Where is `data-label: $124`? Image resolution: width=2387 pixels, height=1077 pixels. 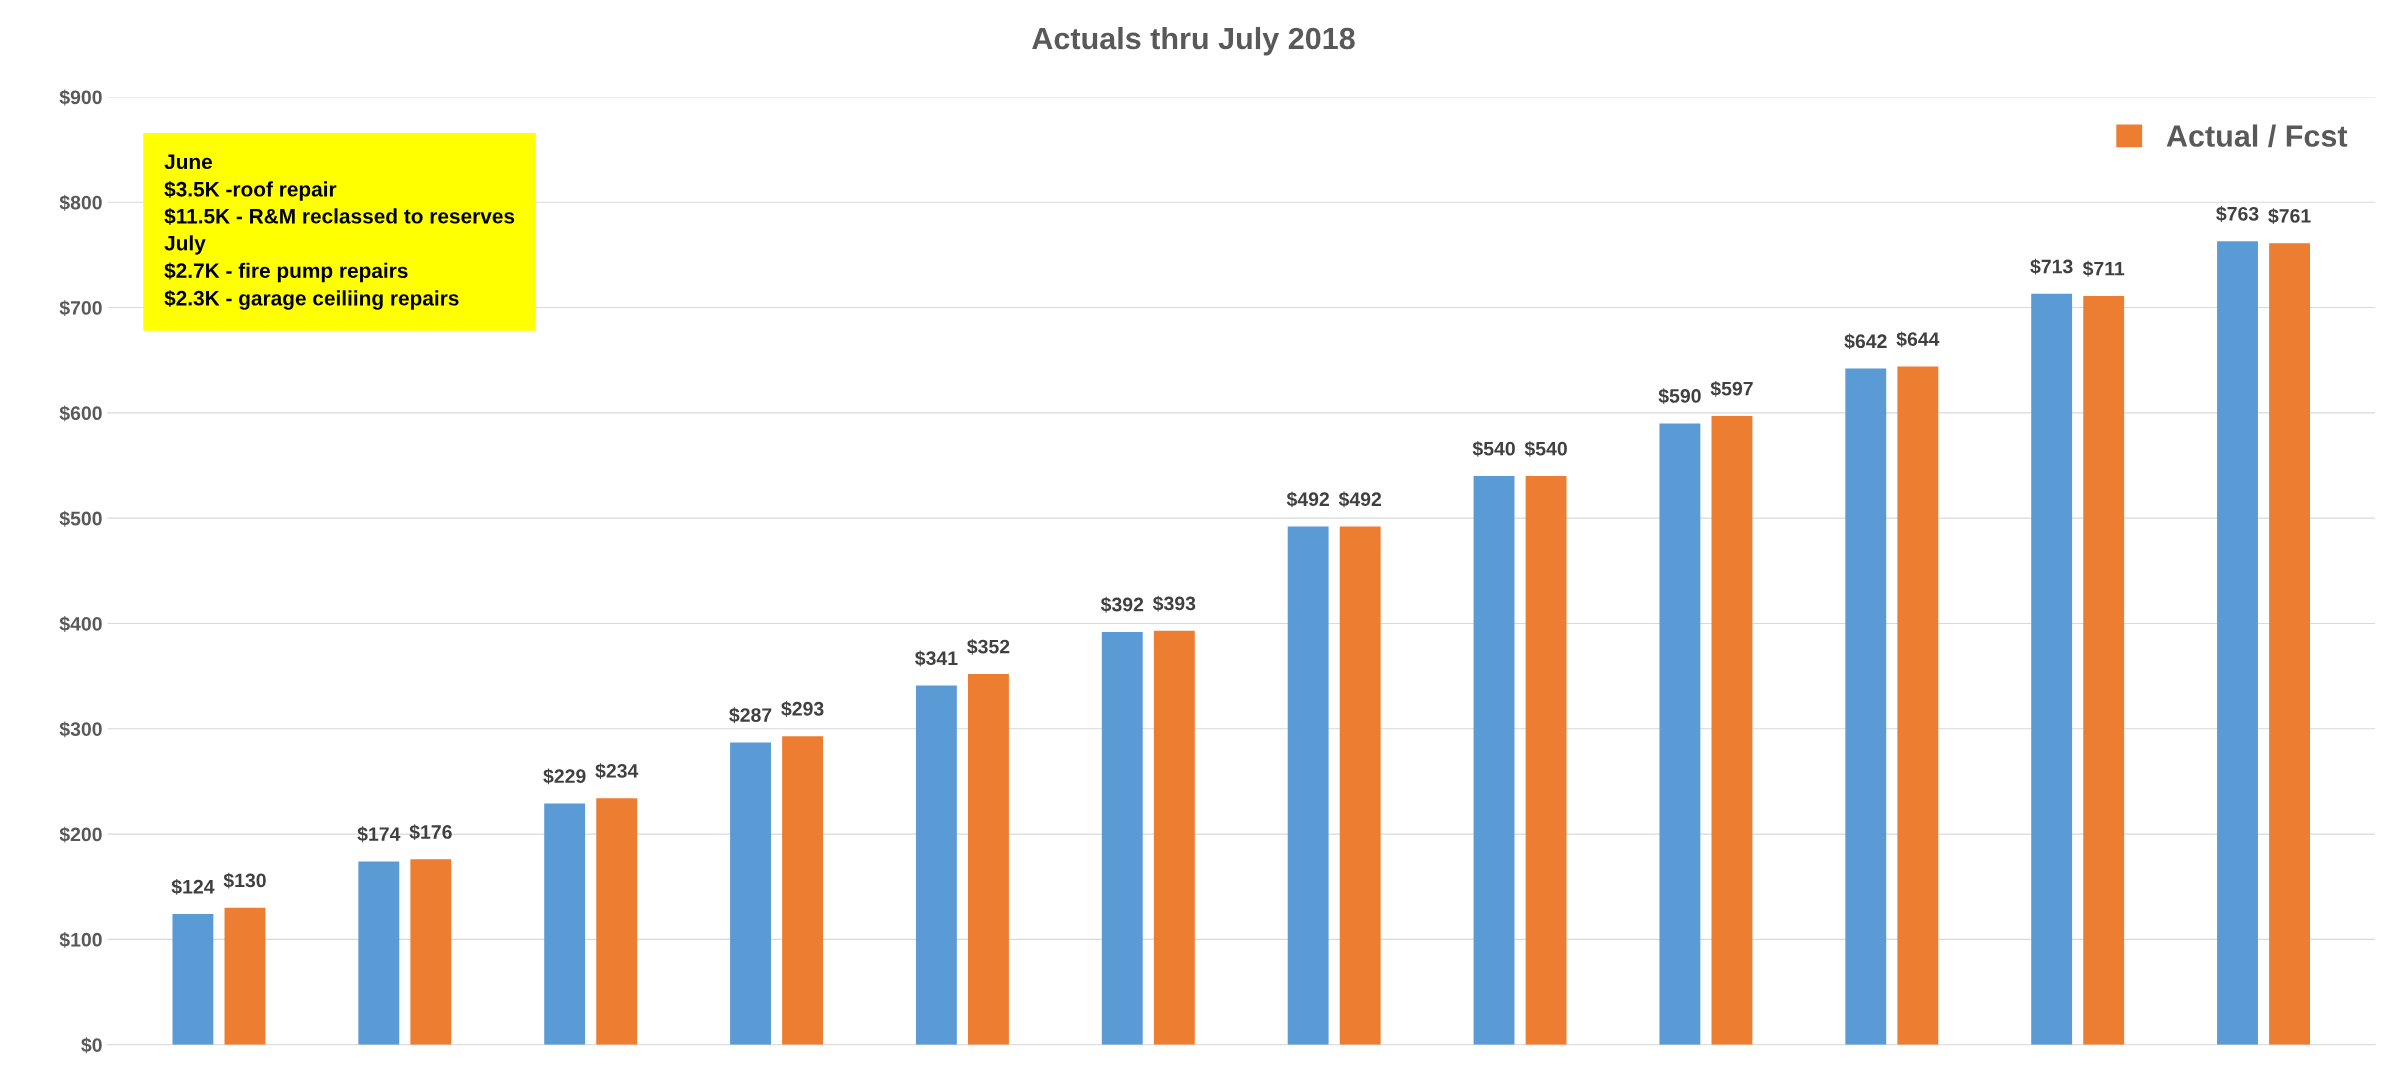
data-label: $124 is located at coordinates (193, 886).